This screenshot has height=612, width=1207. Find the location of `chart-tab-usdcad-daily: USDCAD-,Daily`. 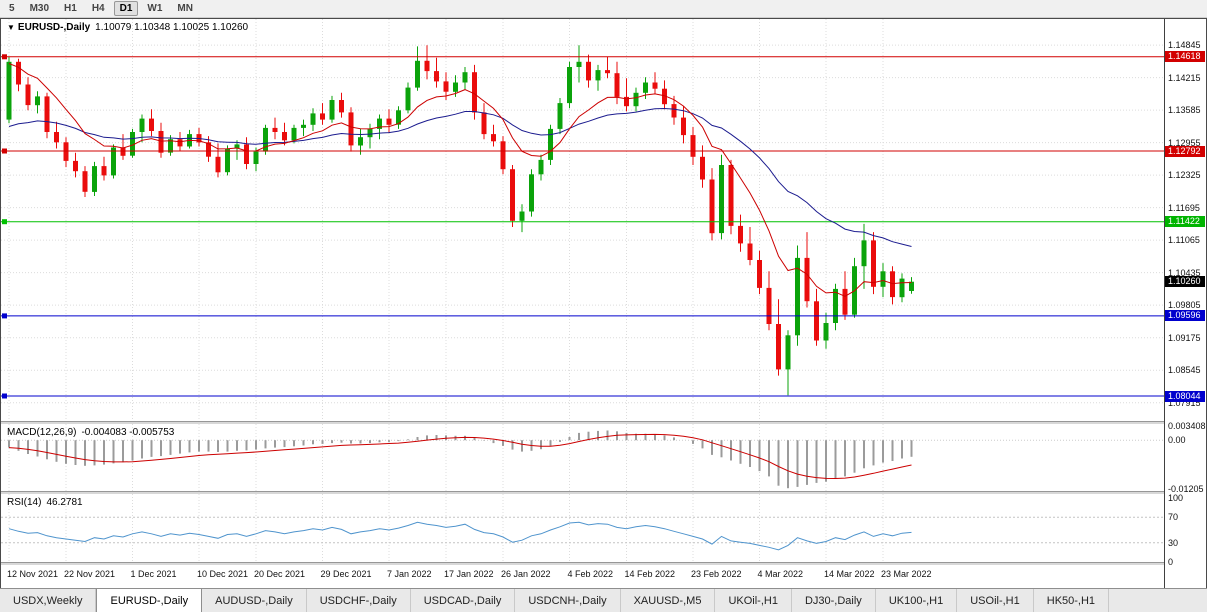

chart-tab-usdcad-daily: USDCAD-,Daily is located at coordinates (463, 600).